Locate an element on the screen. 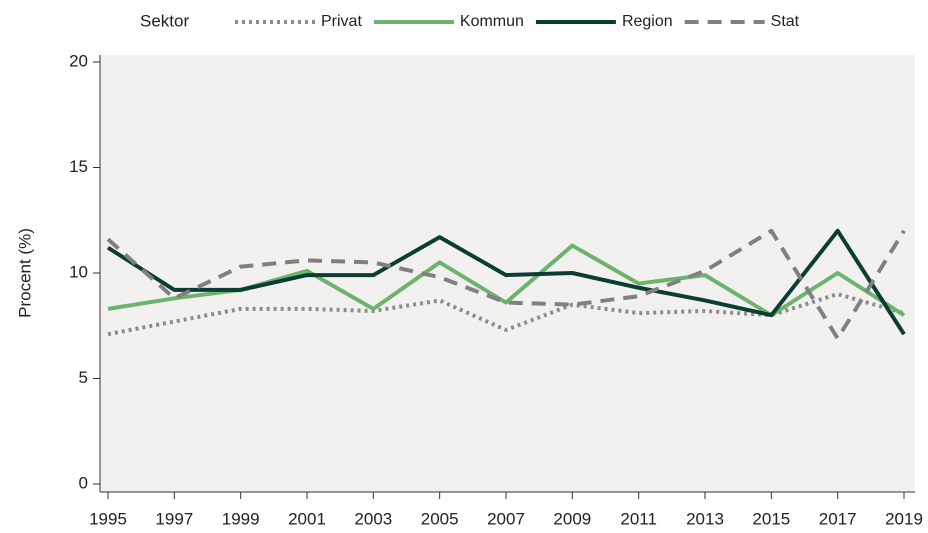 The width and height of the screenshot is (928, 533). legend-label: Kommun is located at coordinates (492, 21).